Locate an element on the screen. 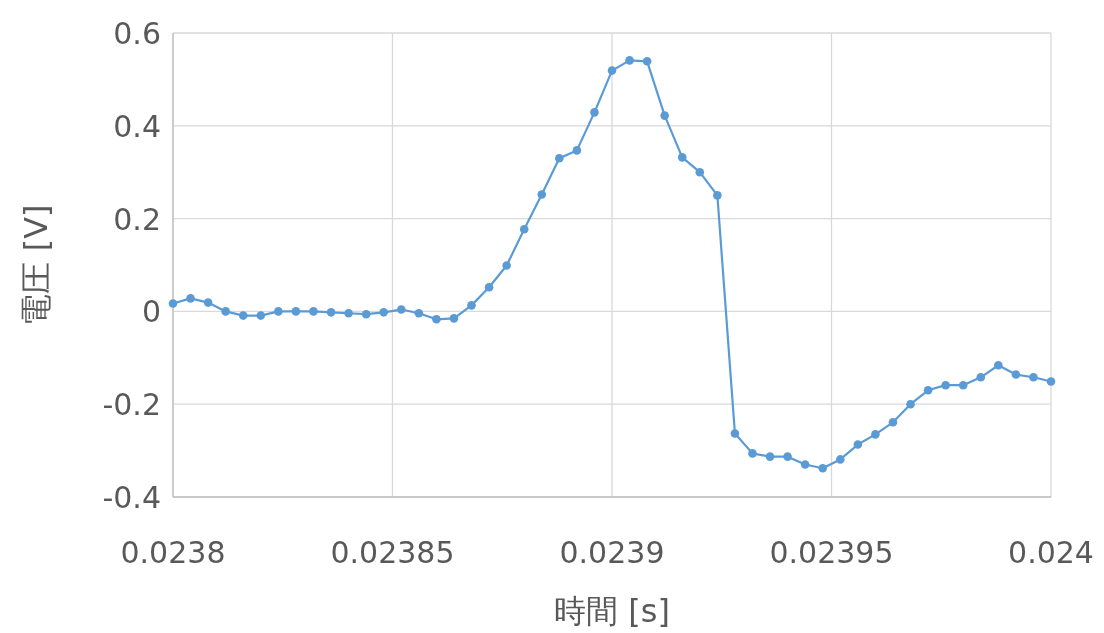  x-tick-label: 0.0238 is located at coordinates (173, 552).